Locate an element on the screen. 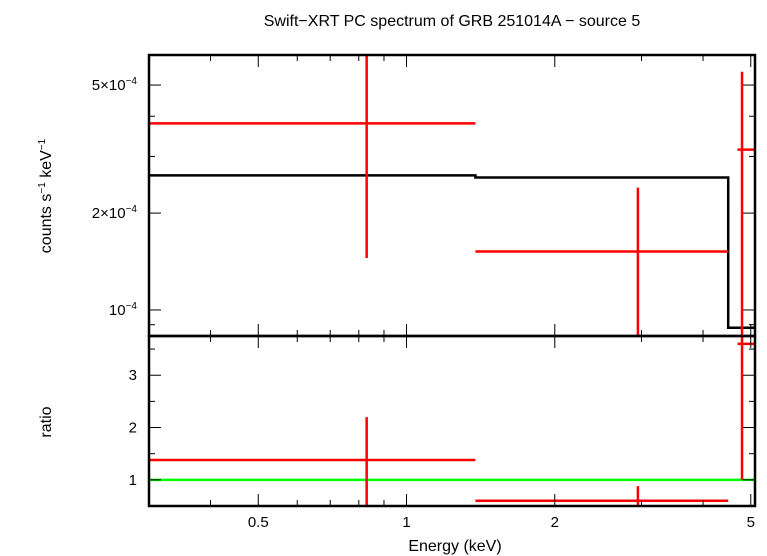 Image resolution: width=767 pixels, height=556 pixels. x-tick-labels: 0.5 1 2 5 is located at coordinates (501, 522).